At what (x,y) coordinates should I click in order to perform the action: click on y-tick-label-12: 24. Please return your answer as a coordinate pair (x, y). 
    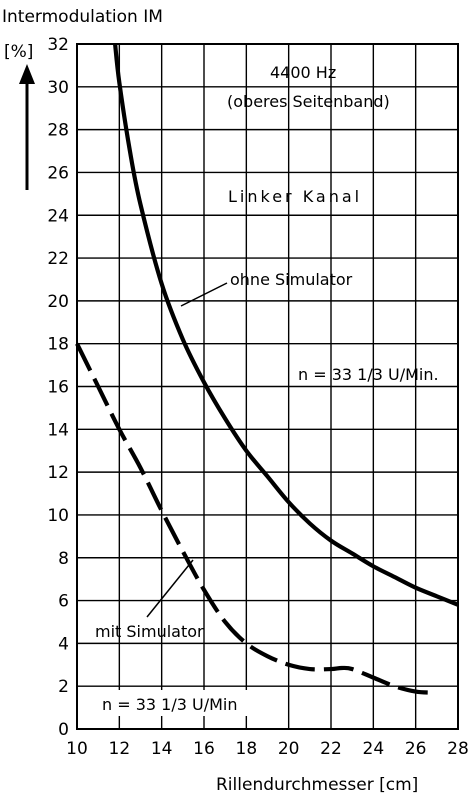
    Looking at the image, I should click on (58, 216).